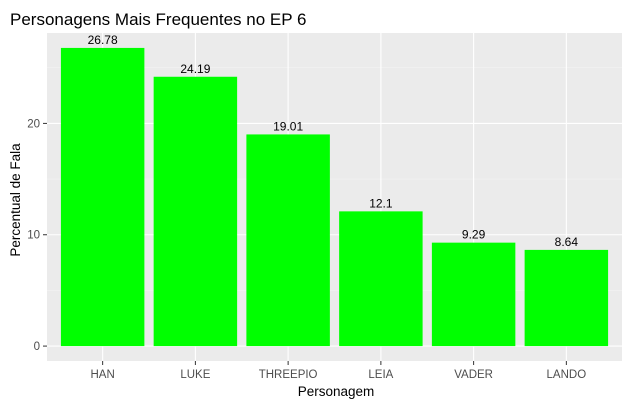 The image size is (631, 405). I want to click on x-tick-label: LEIA, so click(380, 375).